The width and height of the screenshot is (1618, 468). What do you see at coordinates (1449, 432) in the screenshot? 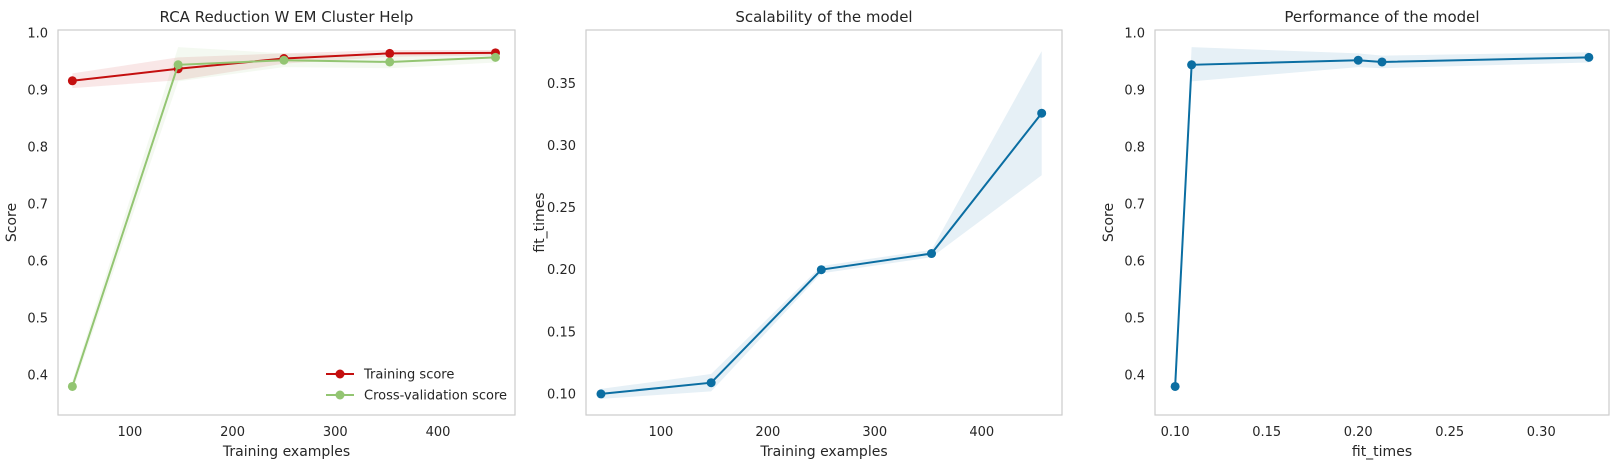
I see `chart-3-x-tick-label: 0.25` at bounding box center [1449, 432].